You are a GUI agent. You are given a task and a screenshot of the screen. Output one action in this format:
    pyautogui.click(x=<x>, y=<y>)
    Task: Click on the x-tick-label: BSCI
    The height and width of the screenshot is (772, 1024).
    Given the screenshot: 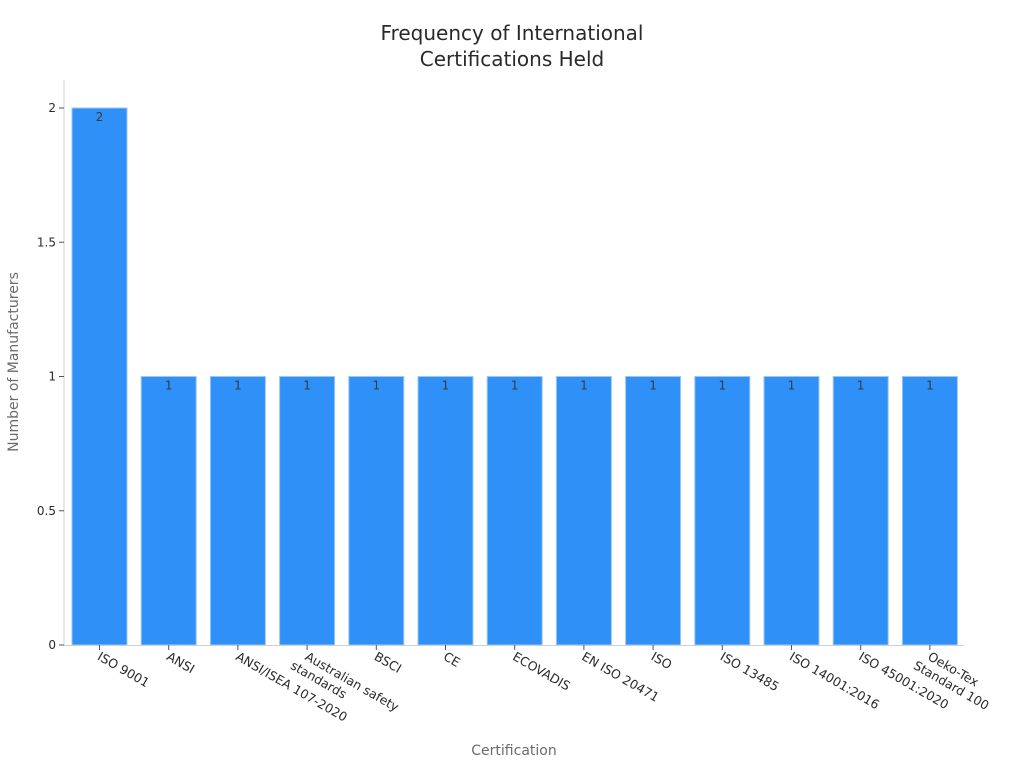 What is the action you would take?
    pyautogui.click(x=388, y=662)
    